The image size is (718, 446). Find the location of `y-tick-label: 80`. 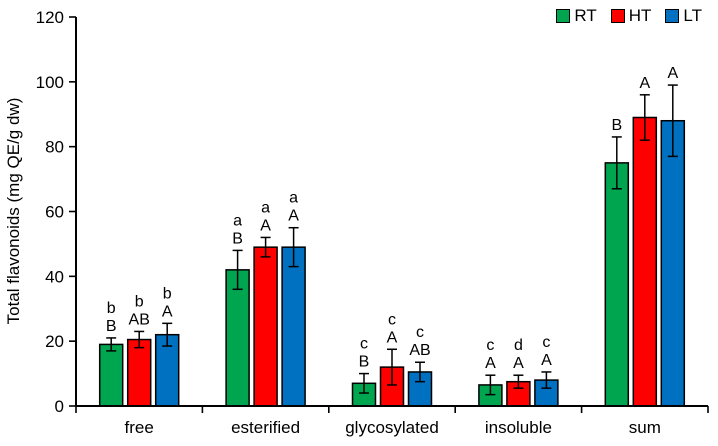

y-tick-label: 80 is located at coordinates (54, 147).